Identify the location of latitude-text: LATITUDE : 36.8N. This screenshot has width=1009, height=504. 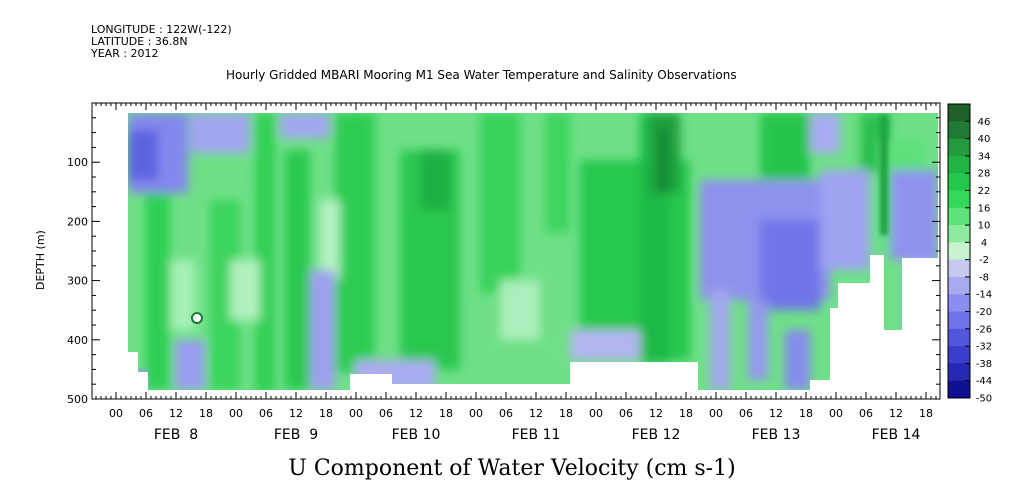
(139, 41).